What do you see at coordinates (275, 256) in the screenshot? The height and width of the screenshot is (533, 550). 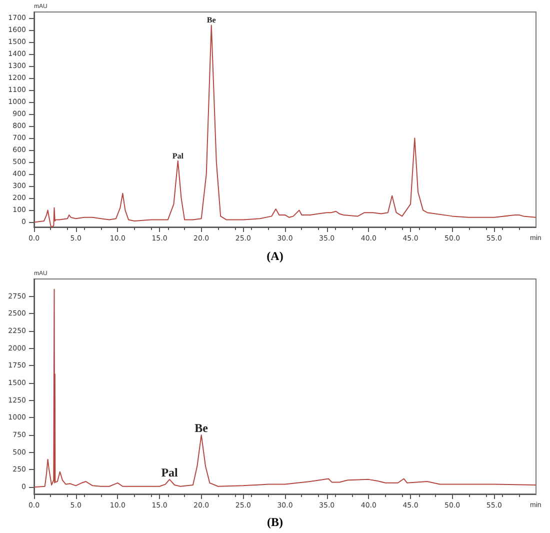 I see `text: (A)` at bounding box center [275, 256].